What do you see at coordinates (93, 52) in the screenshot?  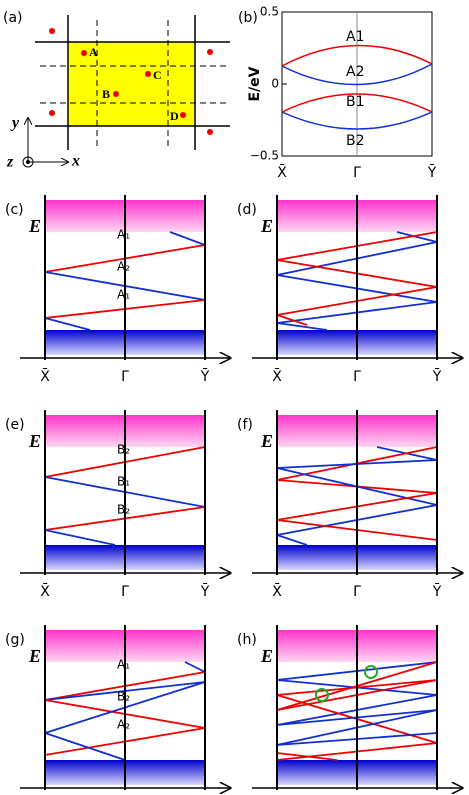 I see `site-label: A` at bounding box center [93, 52].